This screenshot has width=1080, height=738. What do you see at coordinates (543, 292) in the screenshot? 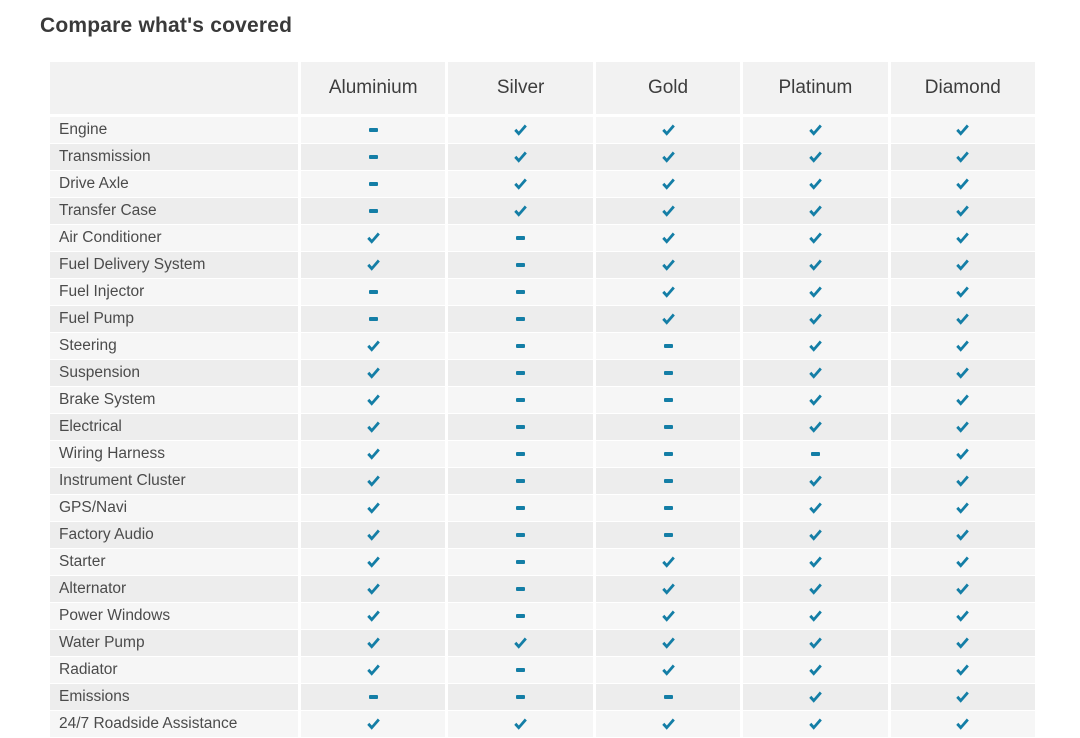
I see `table-row: Fuel Injector` at bounding box center [543, 292].